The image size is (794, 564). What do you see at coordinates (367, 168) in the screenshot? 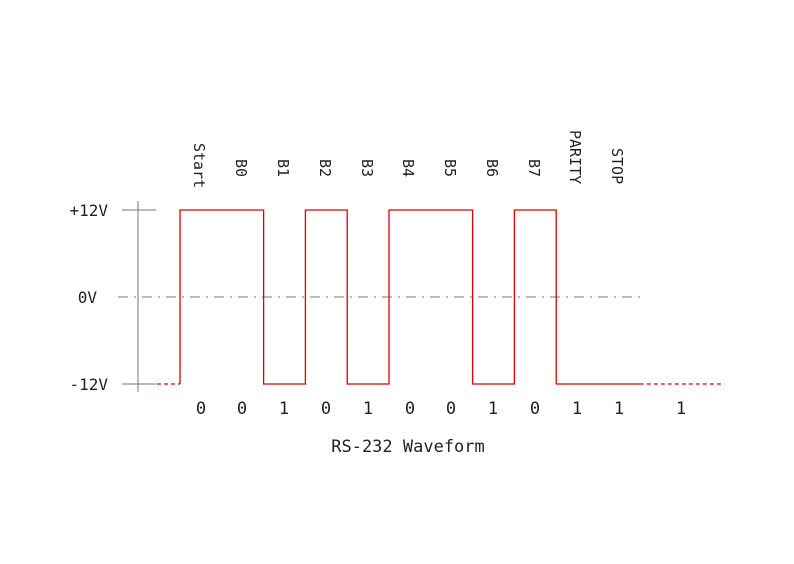
I see `frame-label-b3: B3` at bounding box center [367, 168].